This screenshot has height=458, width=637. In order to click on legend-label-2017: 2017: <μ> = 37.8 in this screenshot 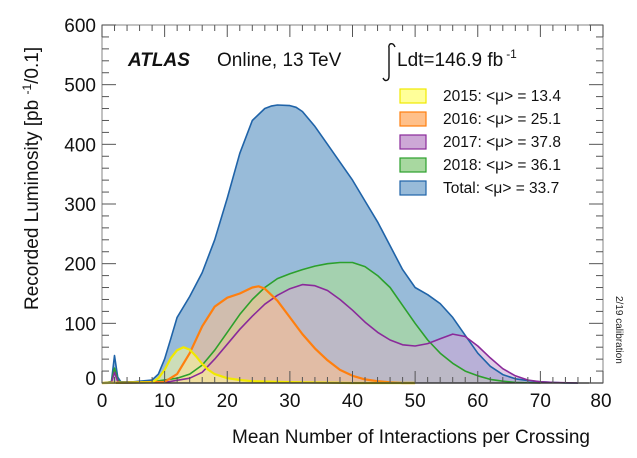, I will do `click(502, 142)`.